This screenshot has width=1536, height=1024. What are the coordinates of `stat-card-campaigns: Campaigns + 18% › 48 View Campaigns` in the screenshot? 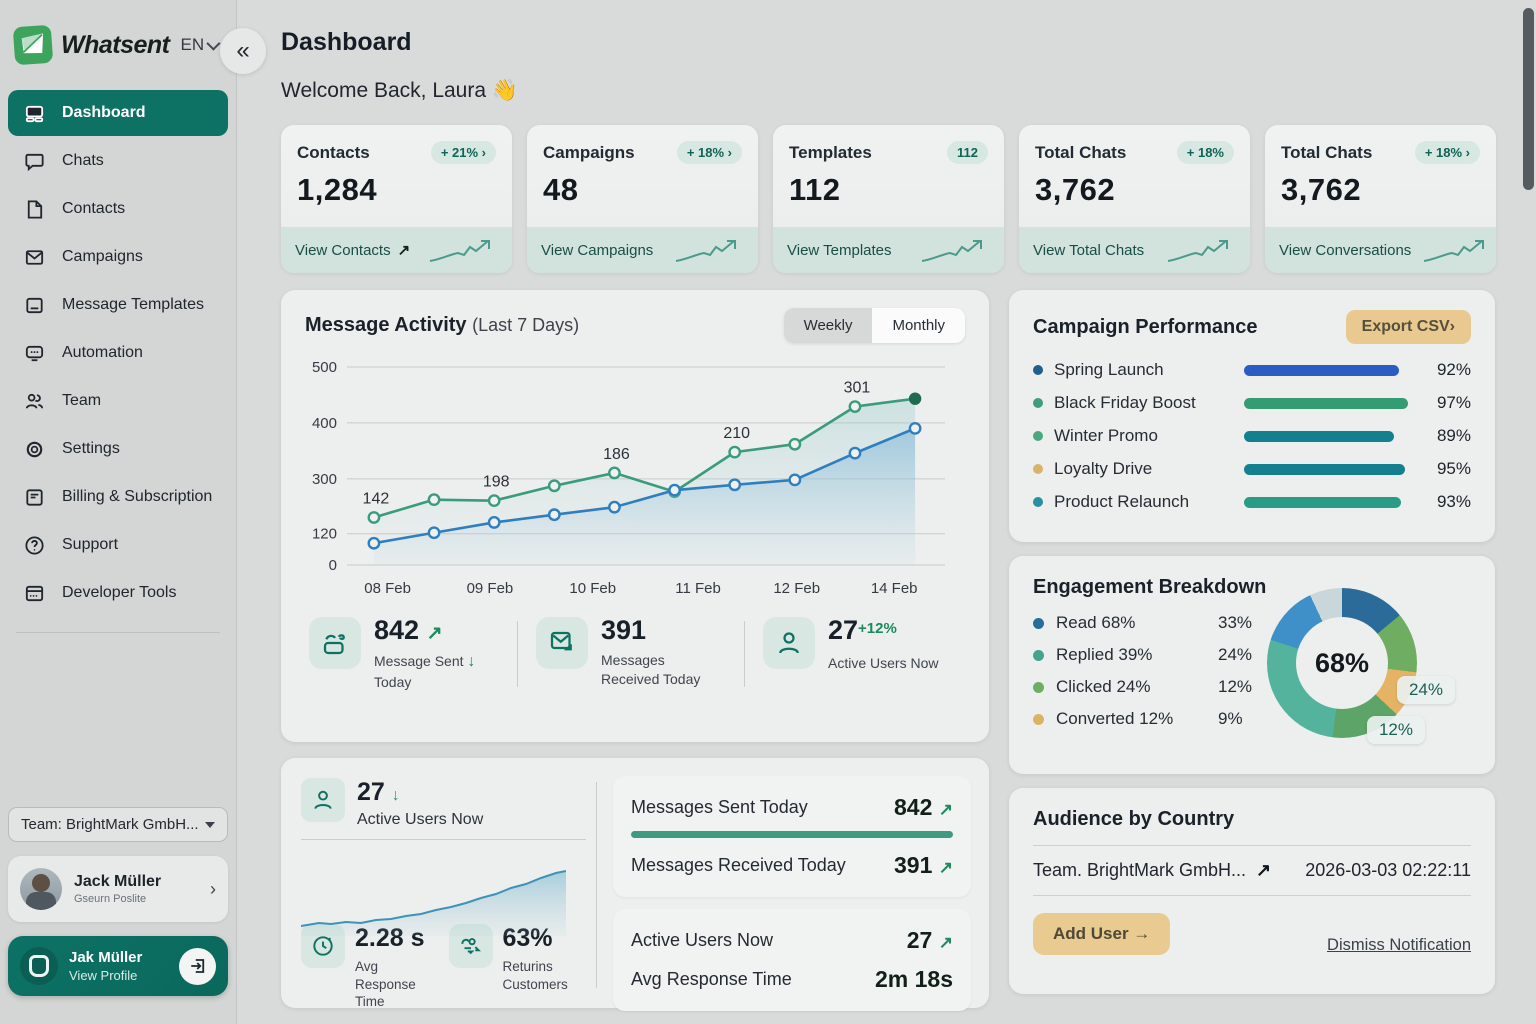 It's located at (642, 199).